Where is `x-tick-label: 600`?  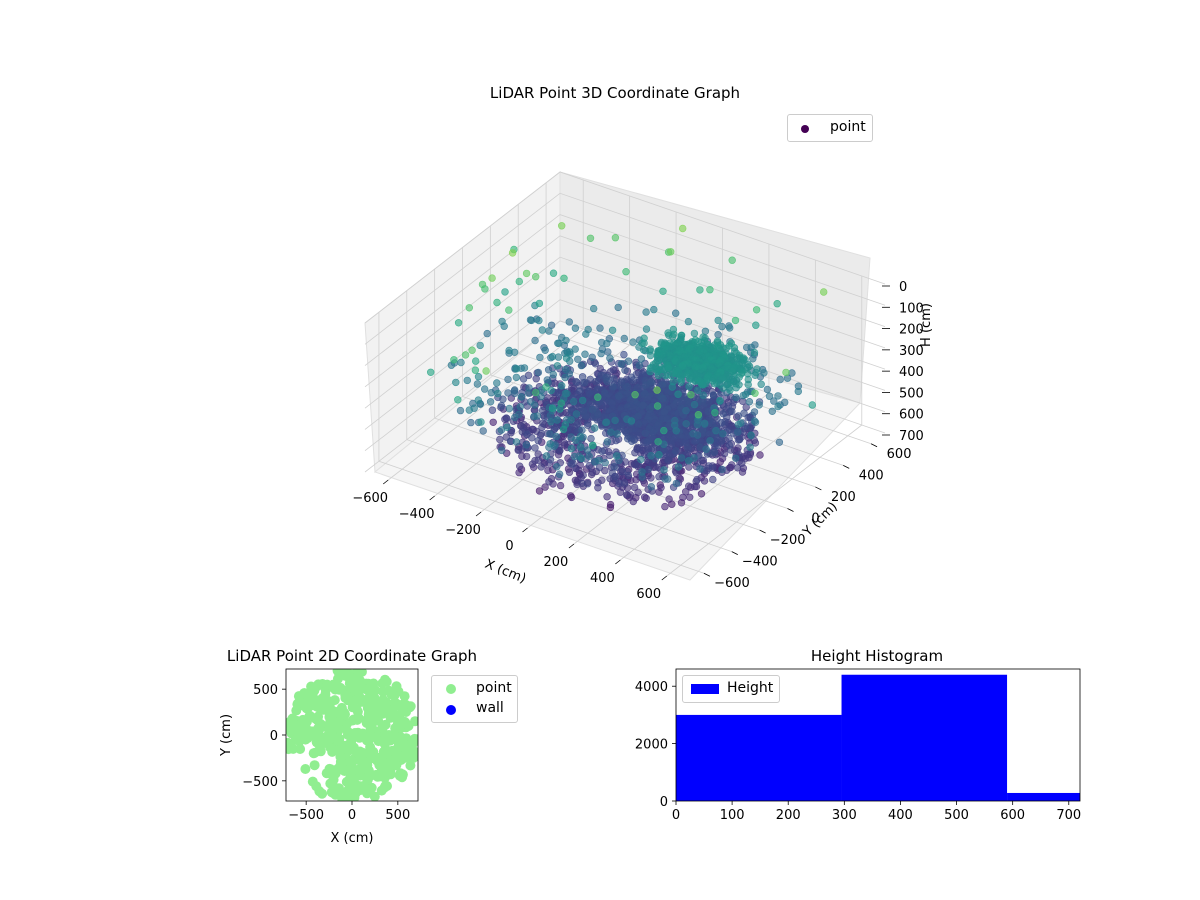 x-tick-label: 600 is located at coordinates (1012, 815).